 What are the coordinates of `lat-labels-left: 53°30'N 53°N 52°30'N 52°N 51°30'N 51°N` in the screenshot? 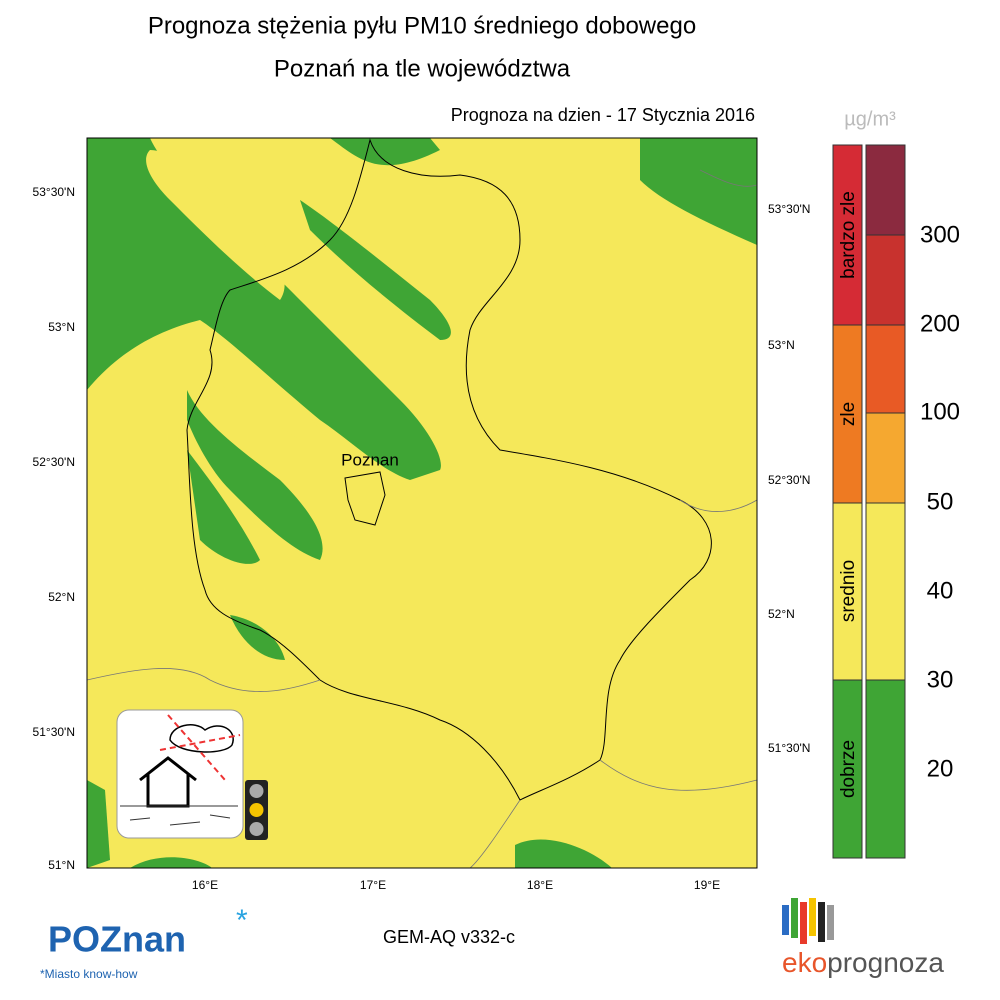 It's located at (54, 528).